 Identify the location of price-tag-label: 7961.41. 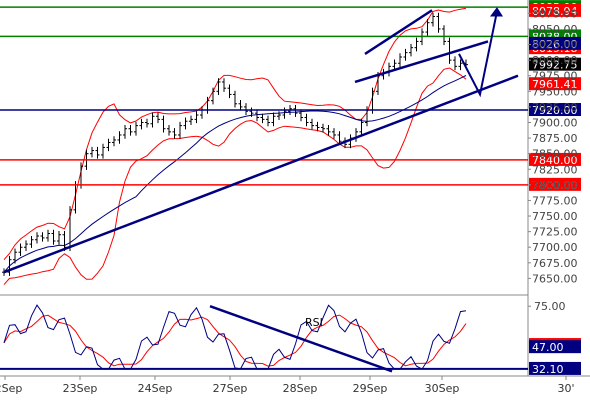
(555, 84).